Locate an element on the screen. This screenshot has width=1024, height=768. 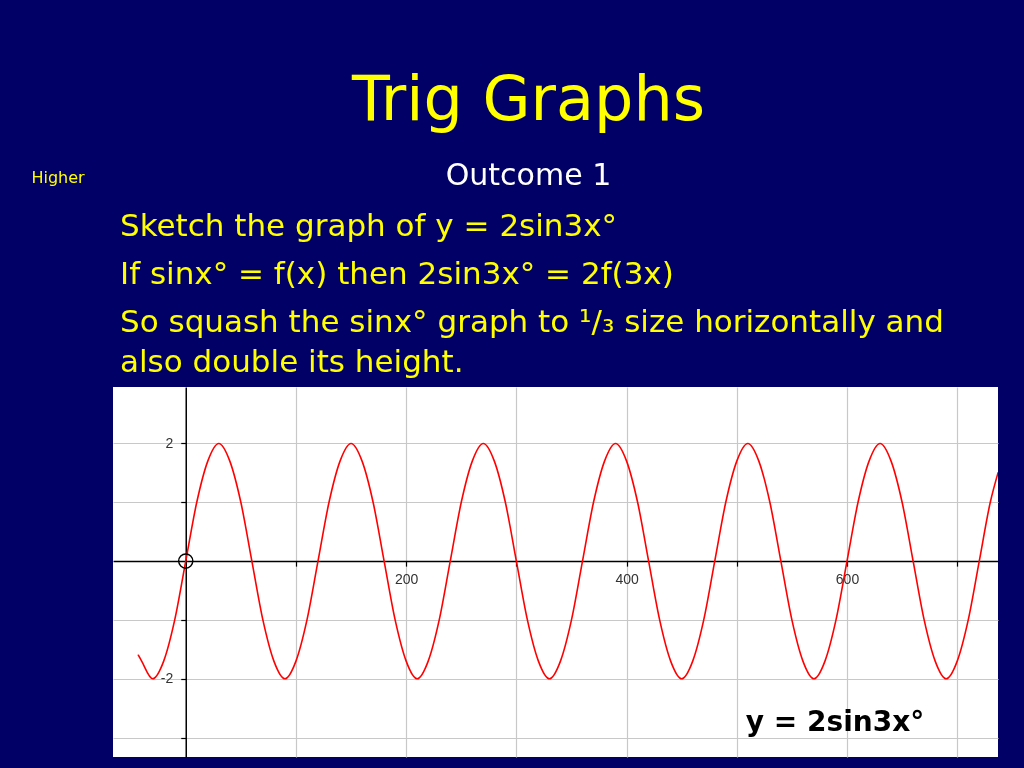
text: If sinx° = f(x) then 2sin3x° = 2f(3x) is located at coordinates (397, 273).